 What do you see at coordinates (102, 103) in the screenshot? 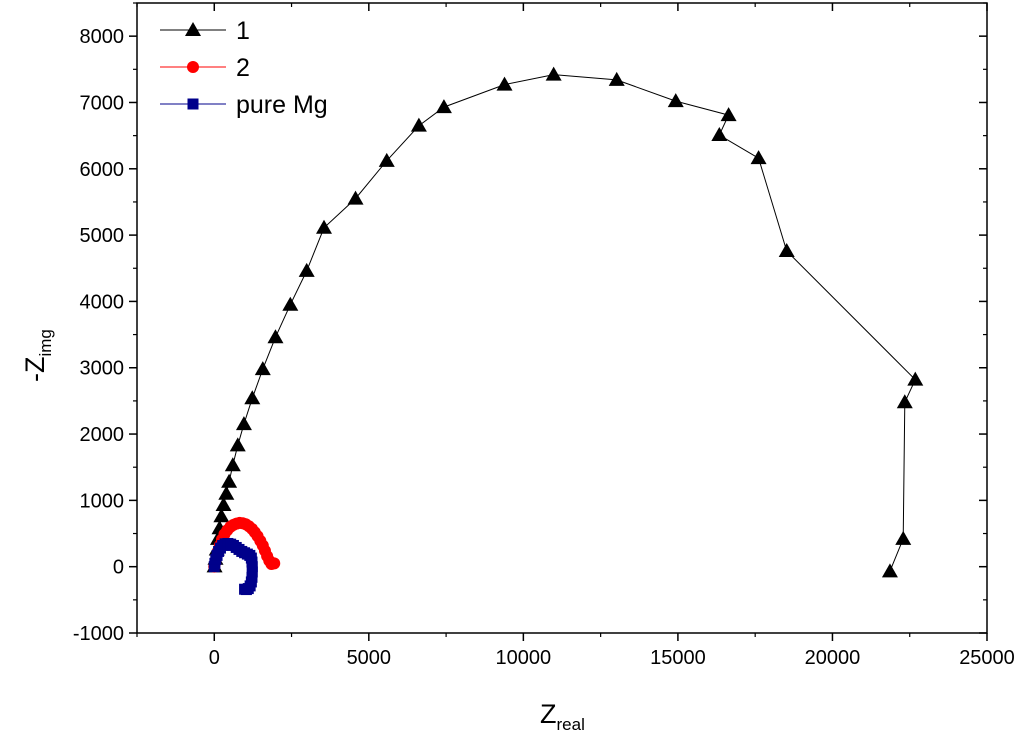
I see `y-tick-label: 7000` at bounding box center [102, 103].